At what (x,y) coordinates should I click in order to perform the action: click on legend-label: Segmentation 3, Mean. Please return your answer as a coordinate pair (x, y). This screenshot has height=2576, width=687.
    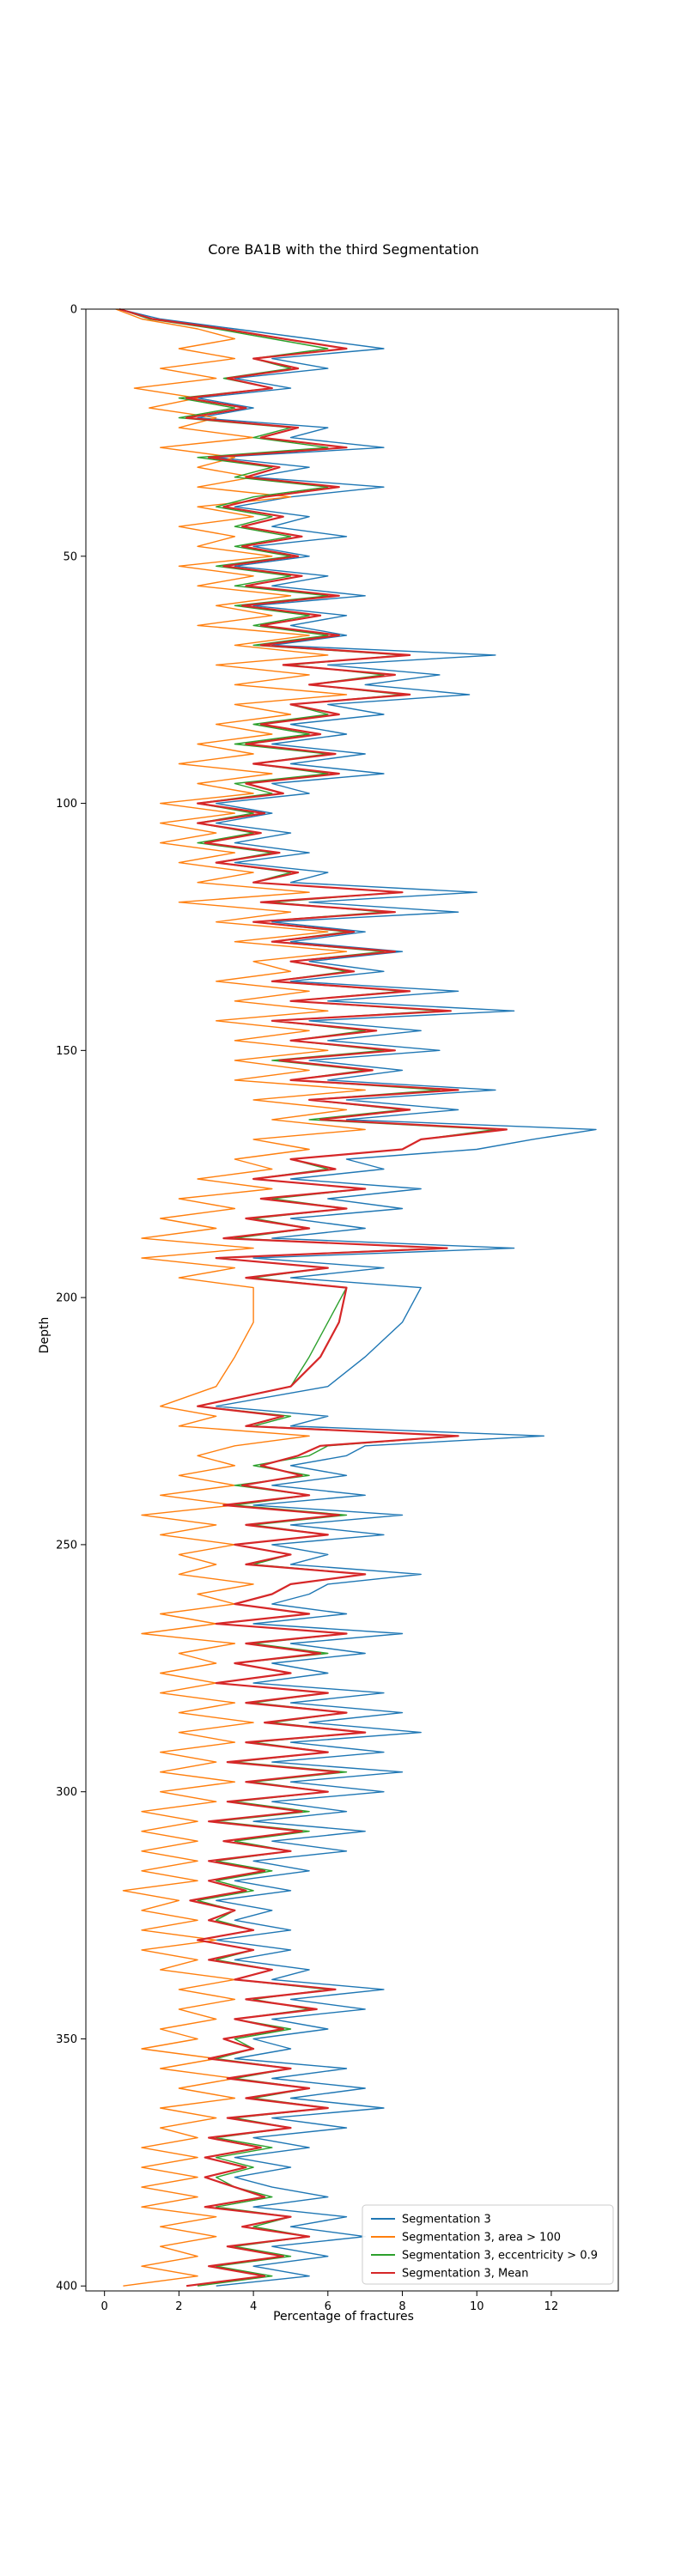
    Looking at the image, I should click on (465, 2274).